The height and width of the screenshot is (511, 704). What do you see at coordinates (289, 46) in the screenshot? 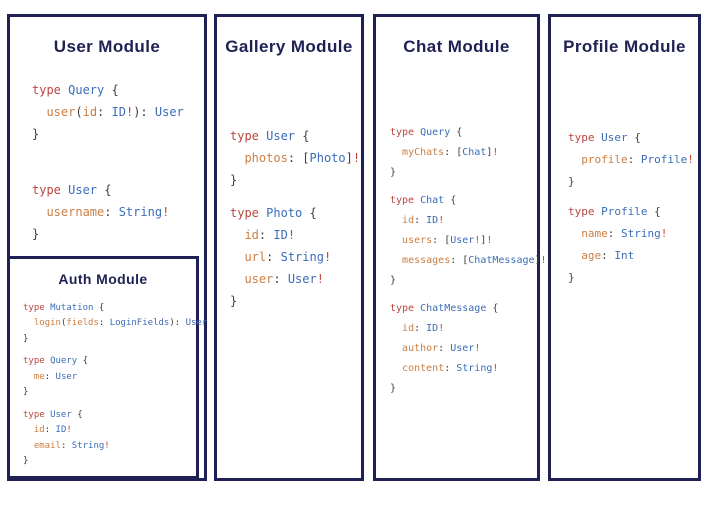
I see `gallery-module-title: Gallery Module` at bounding box center [289, 46].